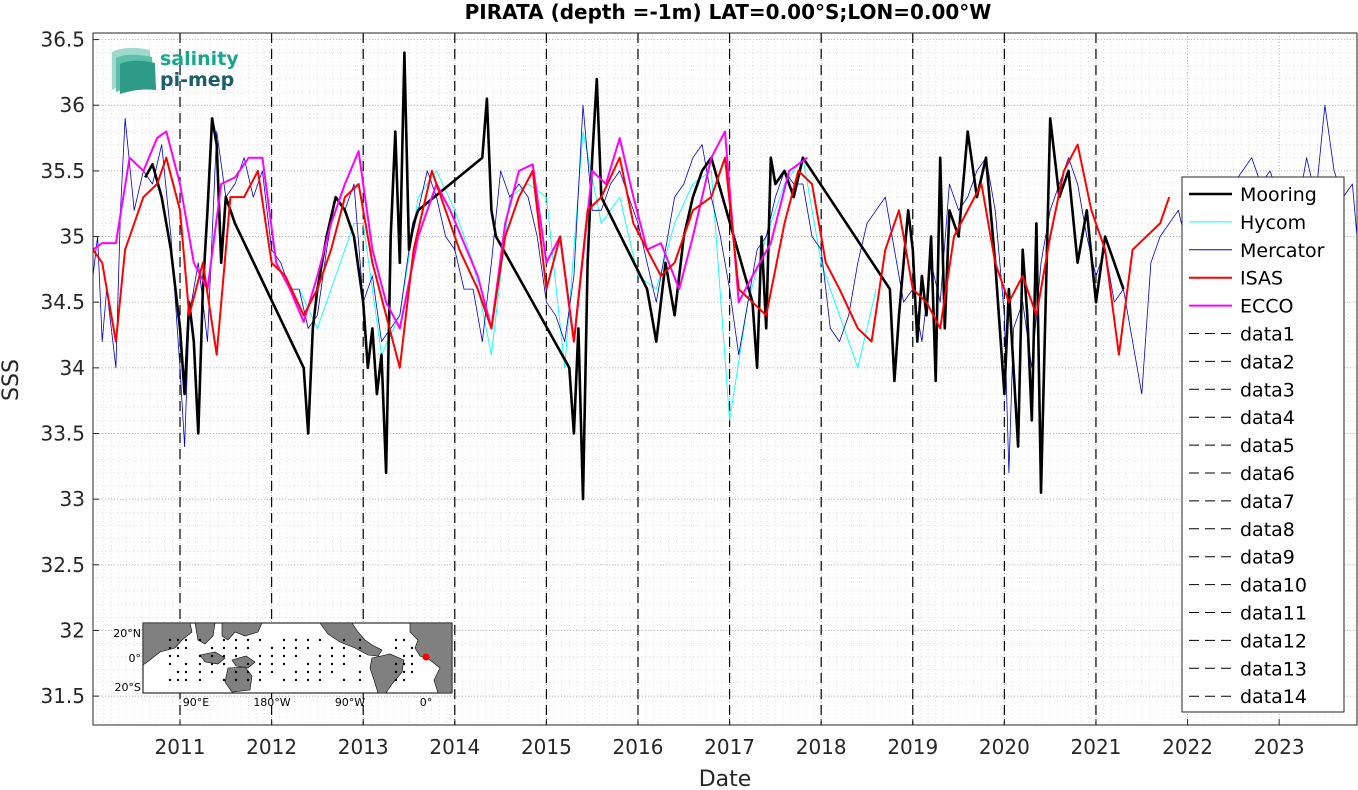 This screenshot has height=790, width=1358. Describe the element at coordinates (729, 747) in the screenshot. I see `x-tick-label: 2017` at that location.